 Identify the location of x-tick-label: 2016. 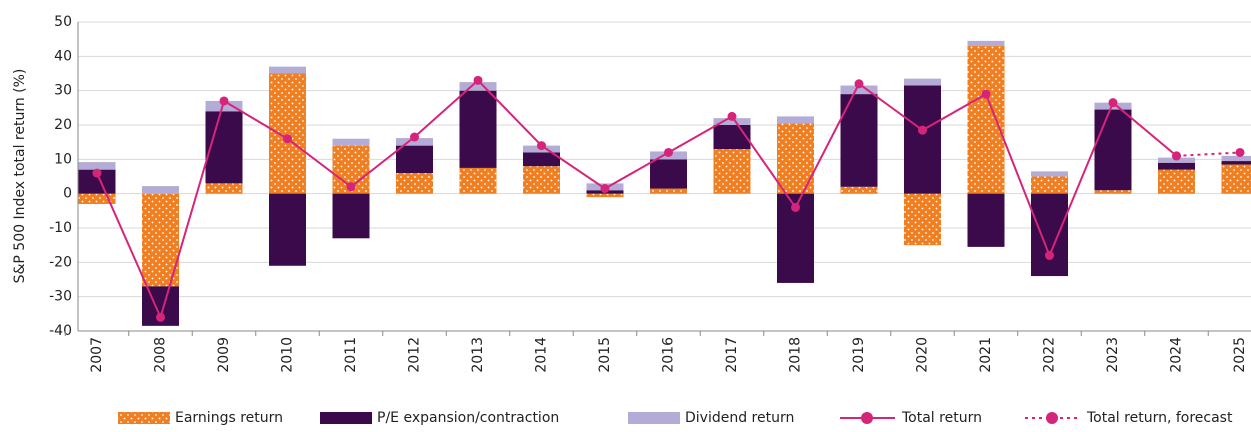
(669, 355).